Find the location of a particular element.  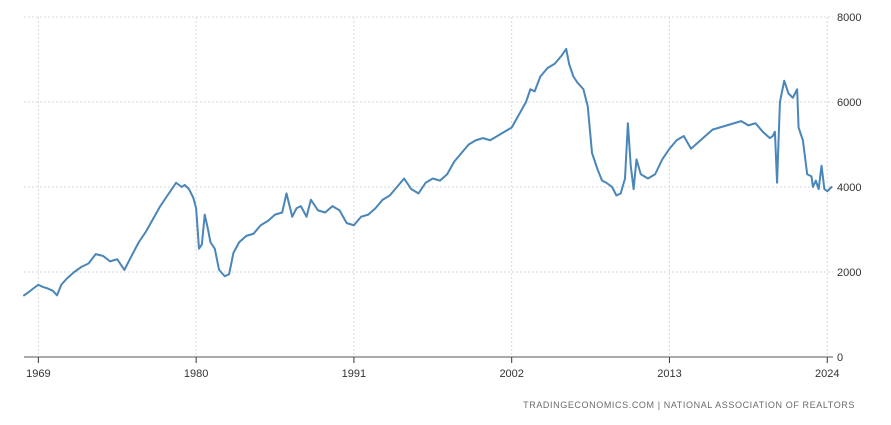

y-tick-label: 6000 is located at coordinates (849, 103).